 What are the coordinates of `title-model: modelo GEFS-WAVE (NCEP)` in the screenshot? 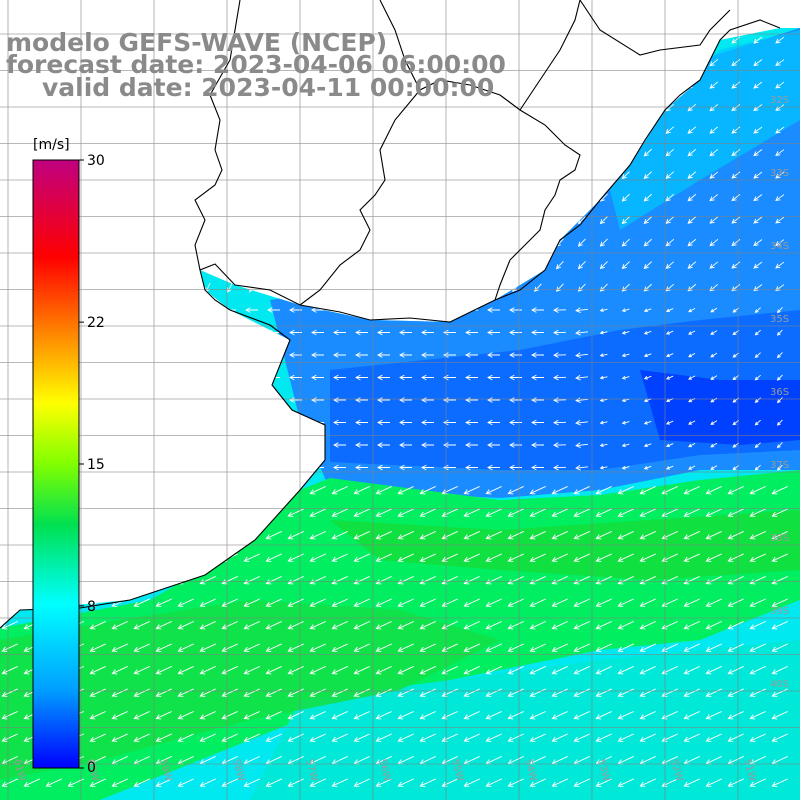 It's located at (197, 42).